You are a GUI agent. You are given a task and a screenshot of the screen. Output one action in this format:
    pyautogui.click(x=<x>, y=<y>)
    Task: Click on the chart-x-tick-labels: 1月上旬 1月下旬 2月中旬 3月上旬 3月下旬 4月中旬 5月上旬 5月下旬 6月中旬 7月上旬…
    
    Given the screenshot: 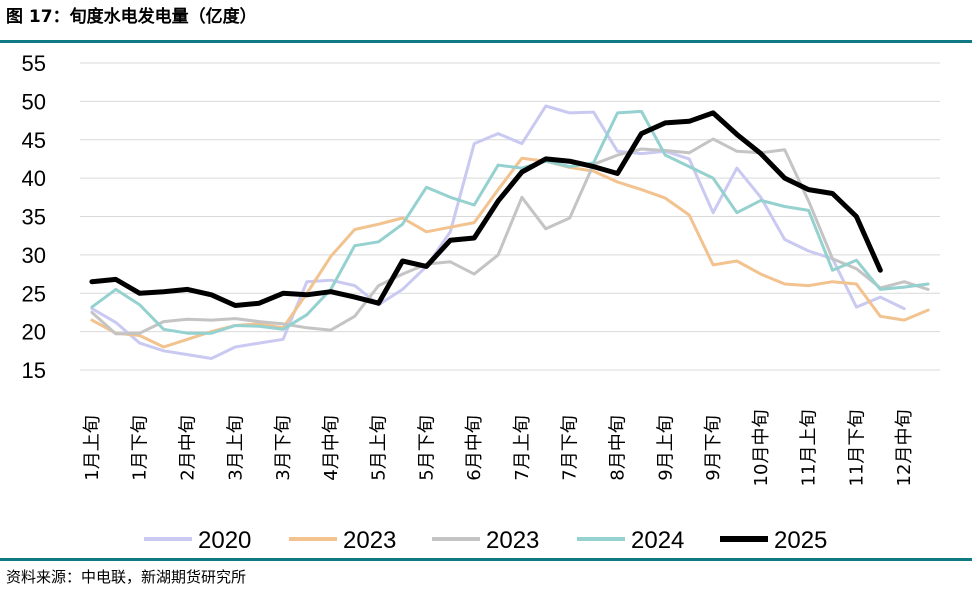 What is the action you would take?
    pyautogui.click(x=498, y=448)
    